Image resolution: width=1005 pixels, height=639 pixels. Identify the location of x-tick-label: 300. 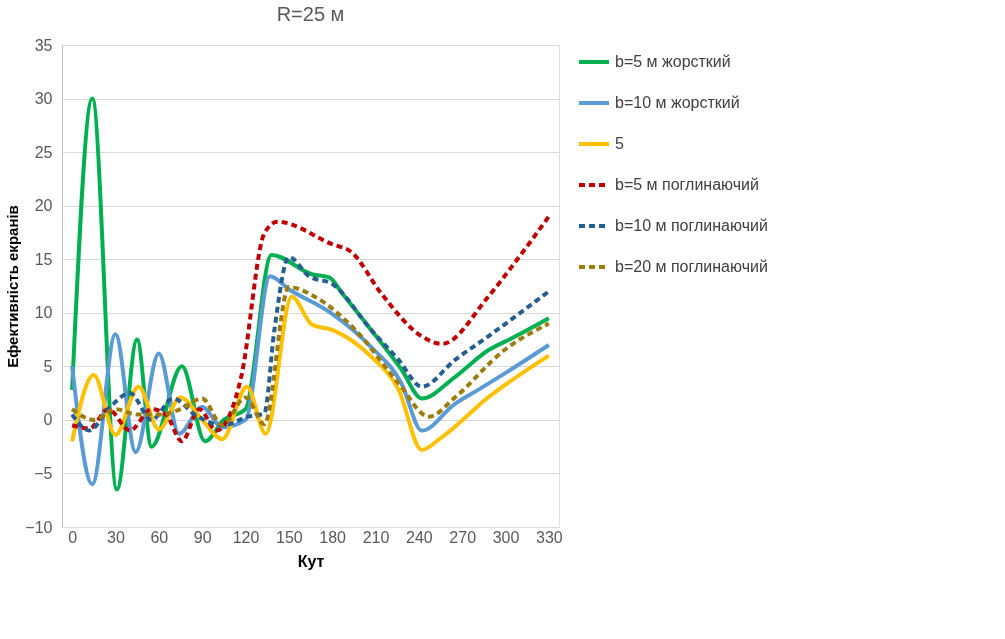
(506, 537).